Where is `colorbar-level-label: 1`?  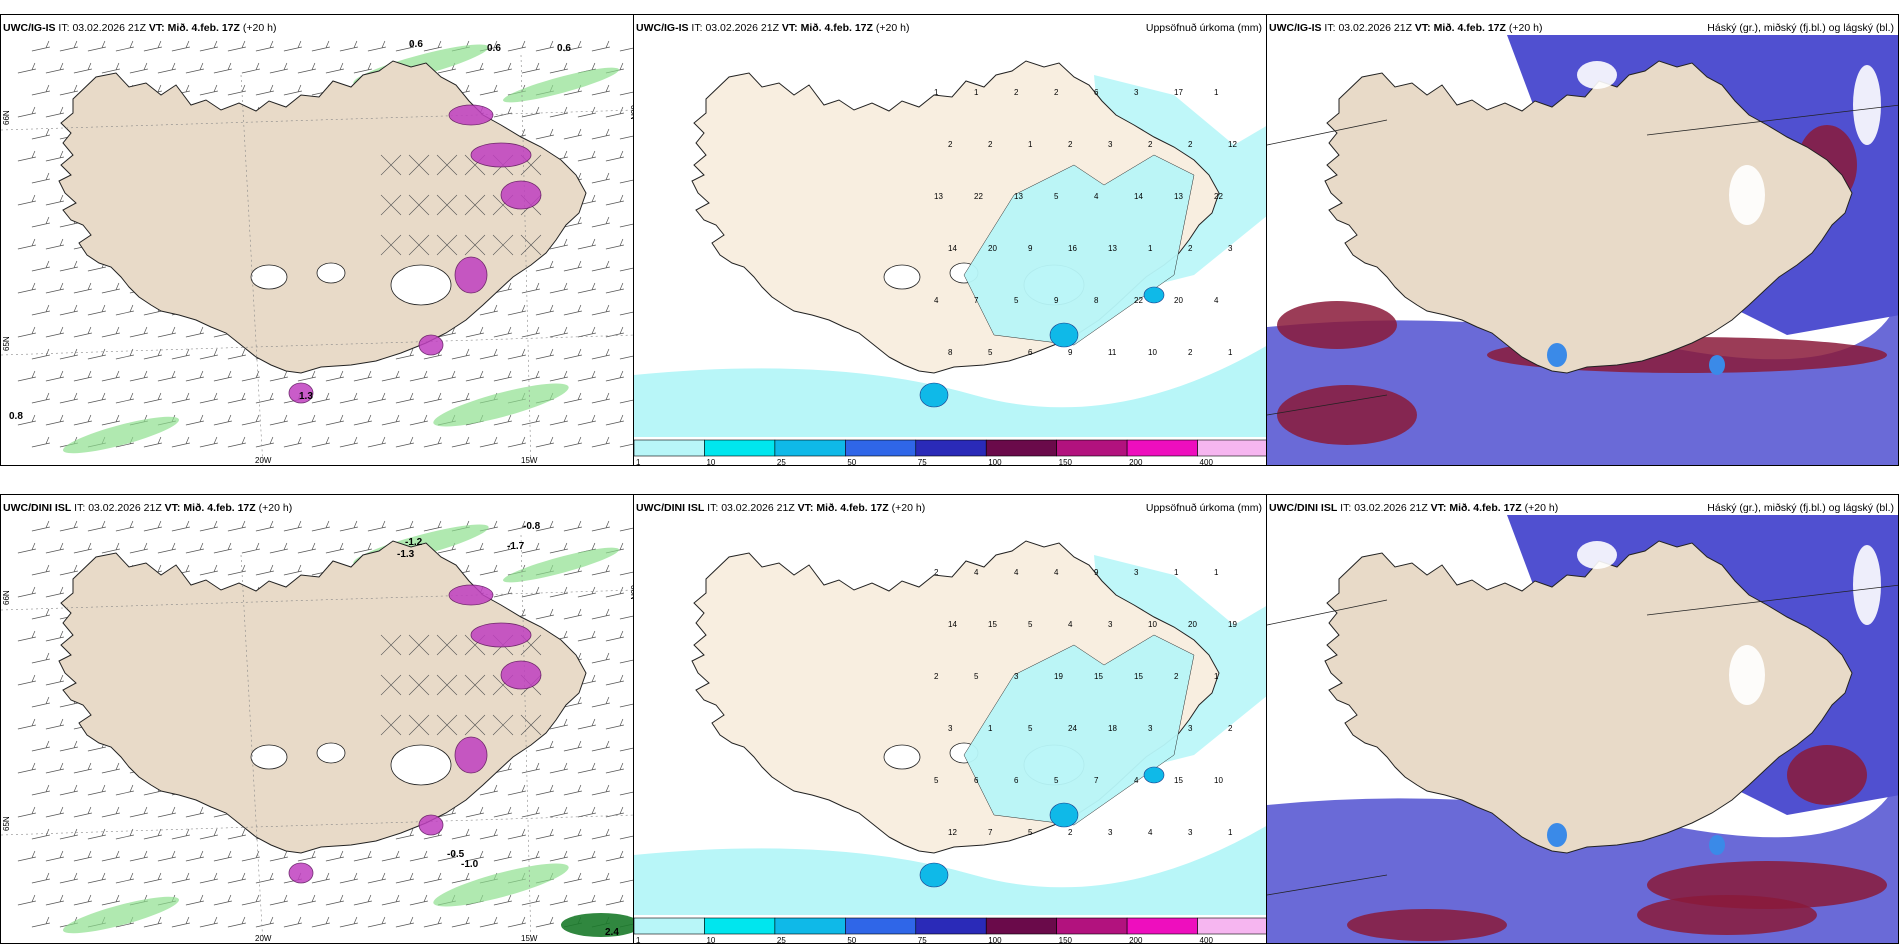 colorbar-level-label: 1 is located at coordinates (638, 462).